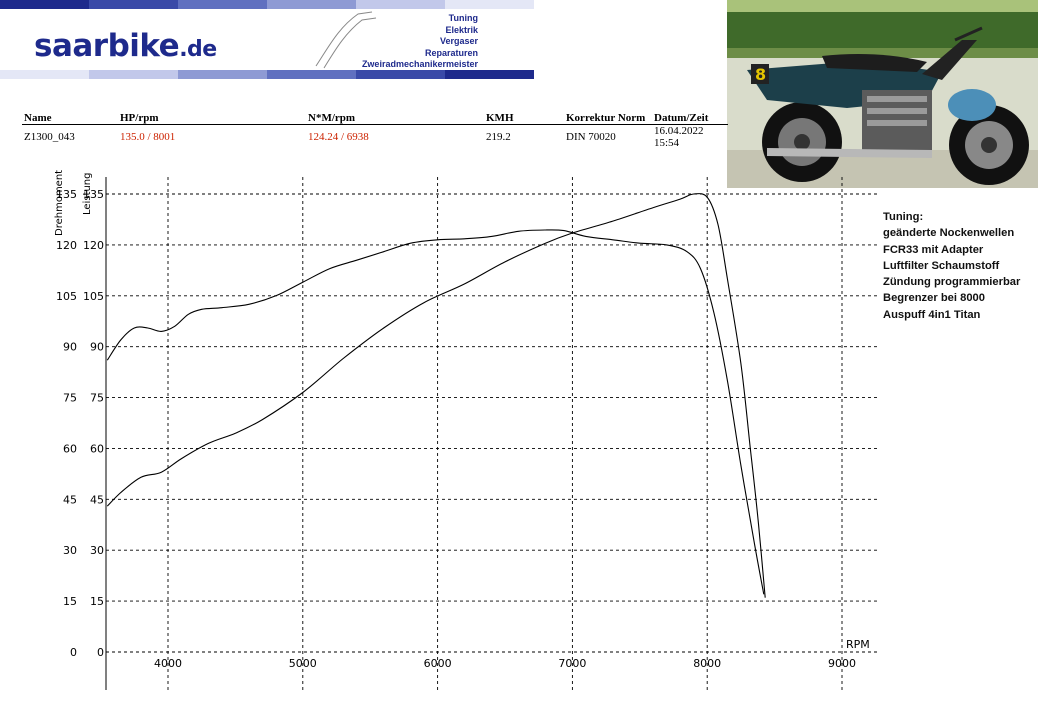 The width and height of the screenshot is (1038, 726). What do you see at coordinates (70, 347) in the screenshot?
I see `y-tick-label-left: 90` at bounding box center [70, 347].